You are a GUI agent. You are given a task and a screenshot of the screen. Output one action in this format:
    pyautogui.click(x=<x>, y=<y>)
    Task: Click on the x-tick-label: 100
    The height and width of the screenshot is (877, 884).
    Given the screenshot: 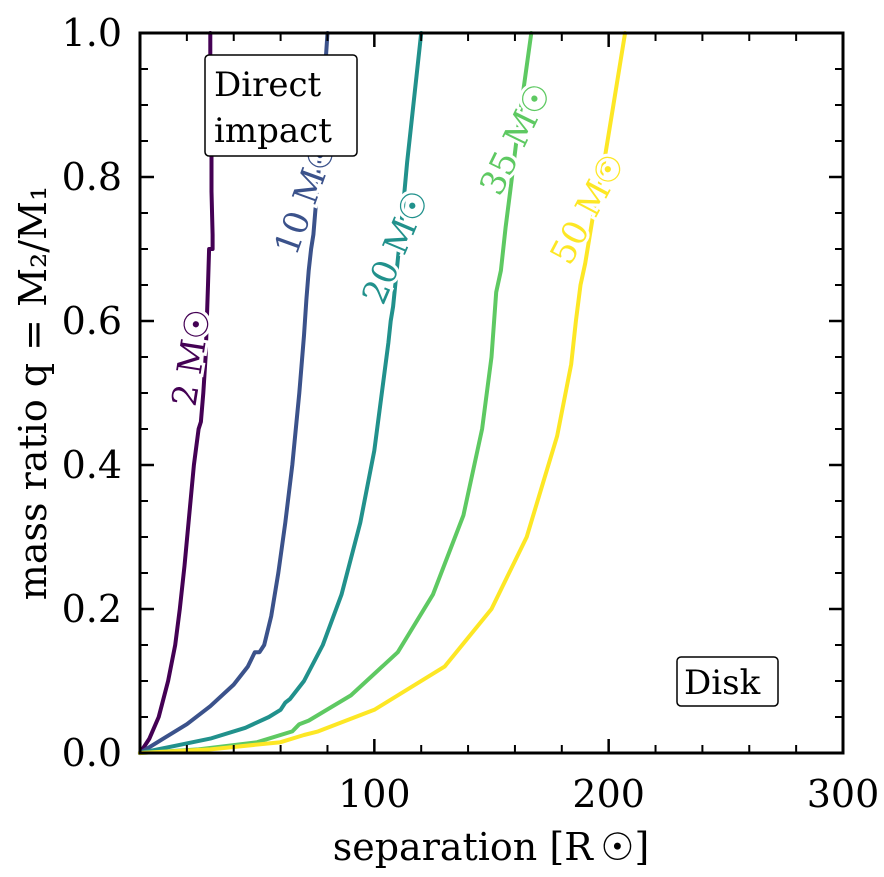 What is the action you would take?
    pyautogui.click(x=374, y=794)
    